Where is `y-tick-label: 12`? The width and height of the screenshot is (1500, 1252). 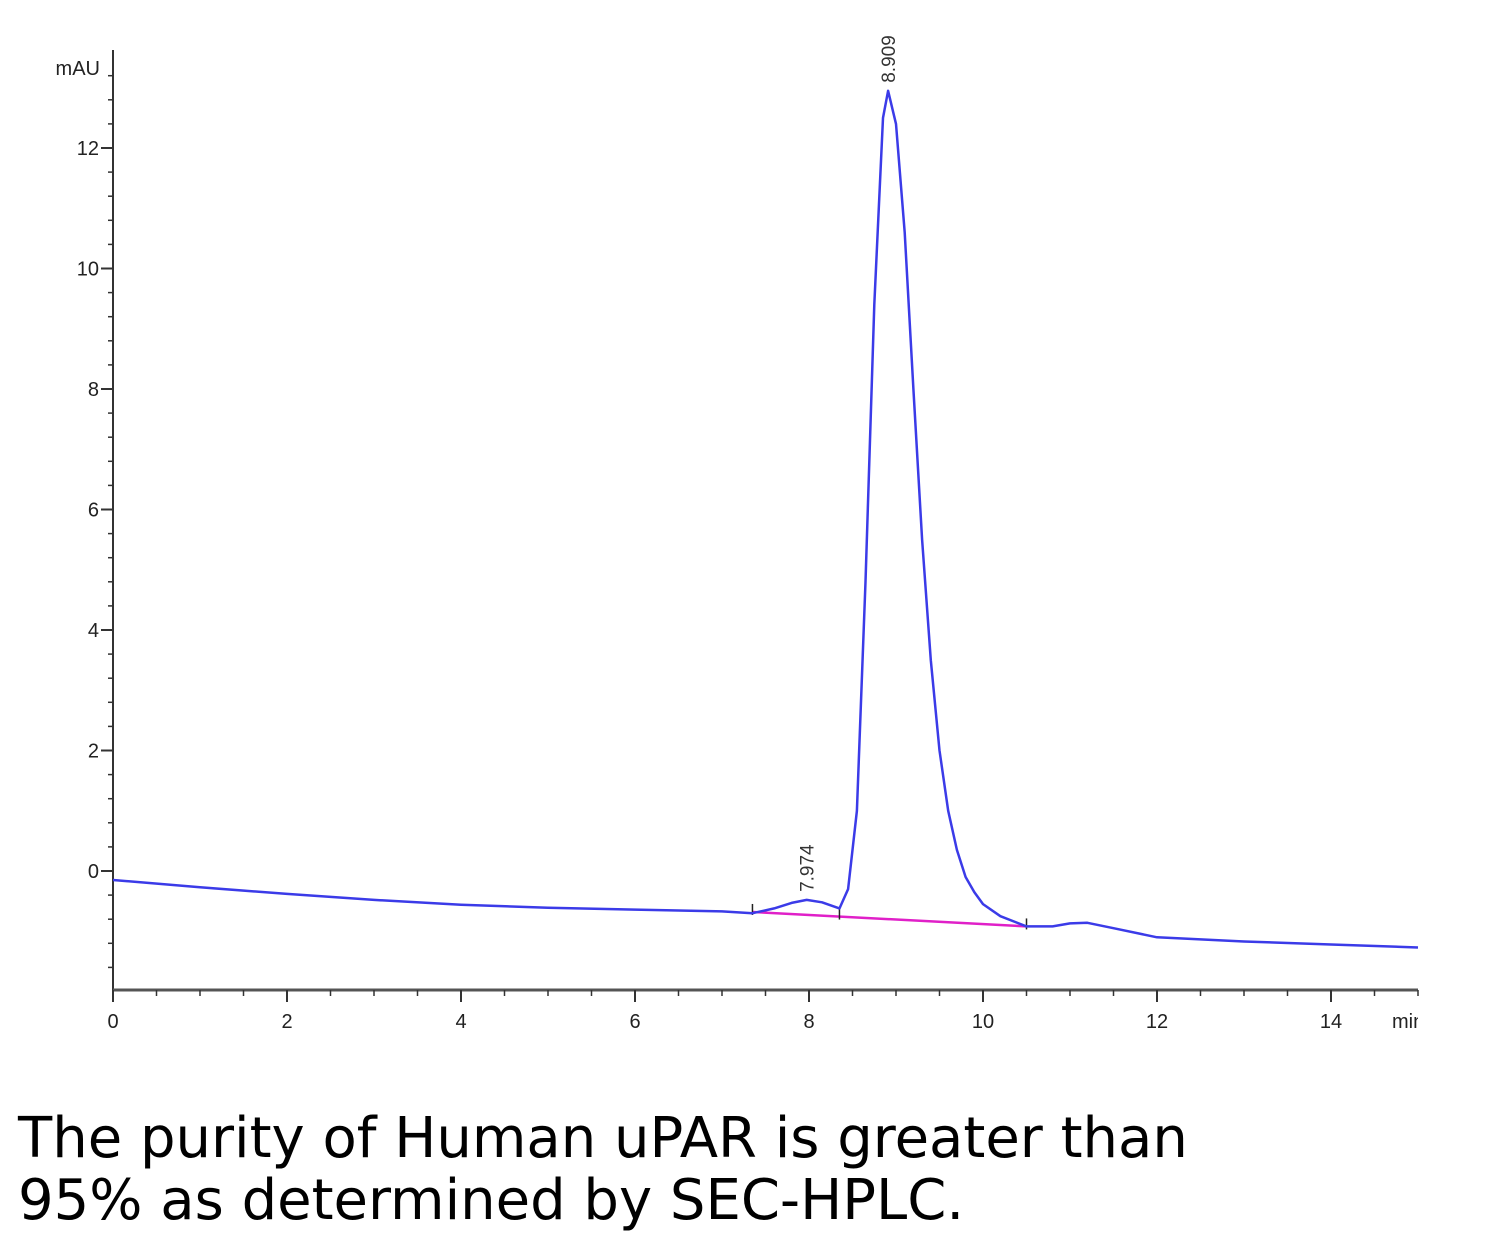 y-tick-label: 12 is located at coordinates (88, 149).